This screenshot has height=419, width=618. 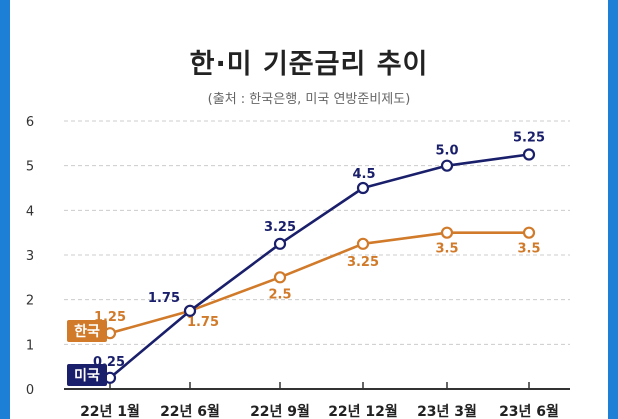 What do you see at coordinates (529, 411) in the screenshot?
I see `x-tick-label: 23년 6월` at bounding box center [529, 411].